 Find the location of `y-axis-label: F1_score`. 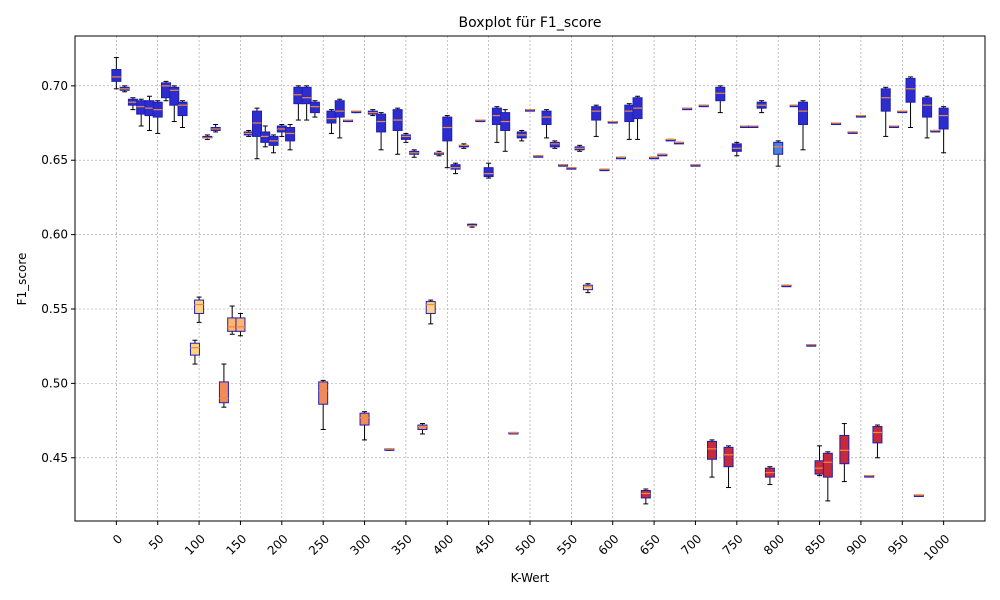

y-axis-label: F1_score is located at coordinates (22, 279).